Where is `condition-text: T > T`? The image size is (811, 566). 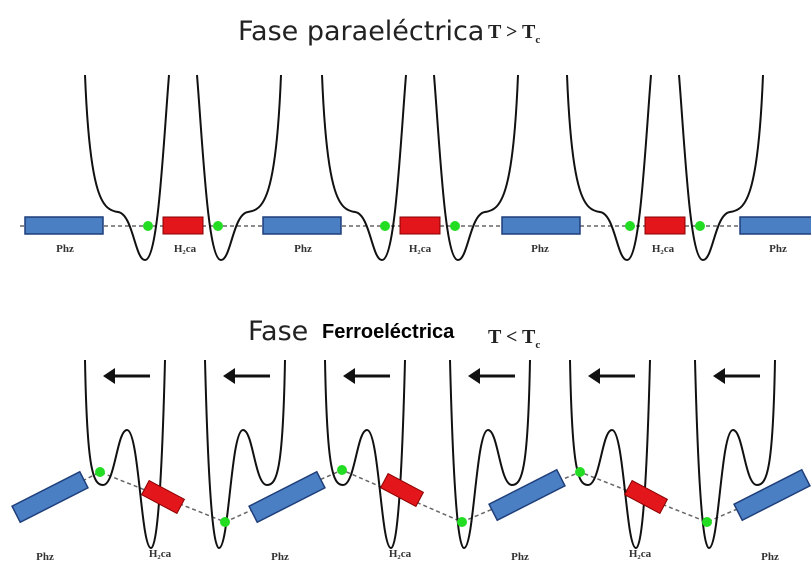
condition-text: T > T is located at coordinates (512, 32).